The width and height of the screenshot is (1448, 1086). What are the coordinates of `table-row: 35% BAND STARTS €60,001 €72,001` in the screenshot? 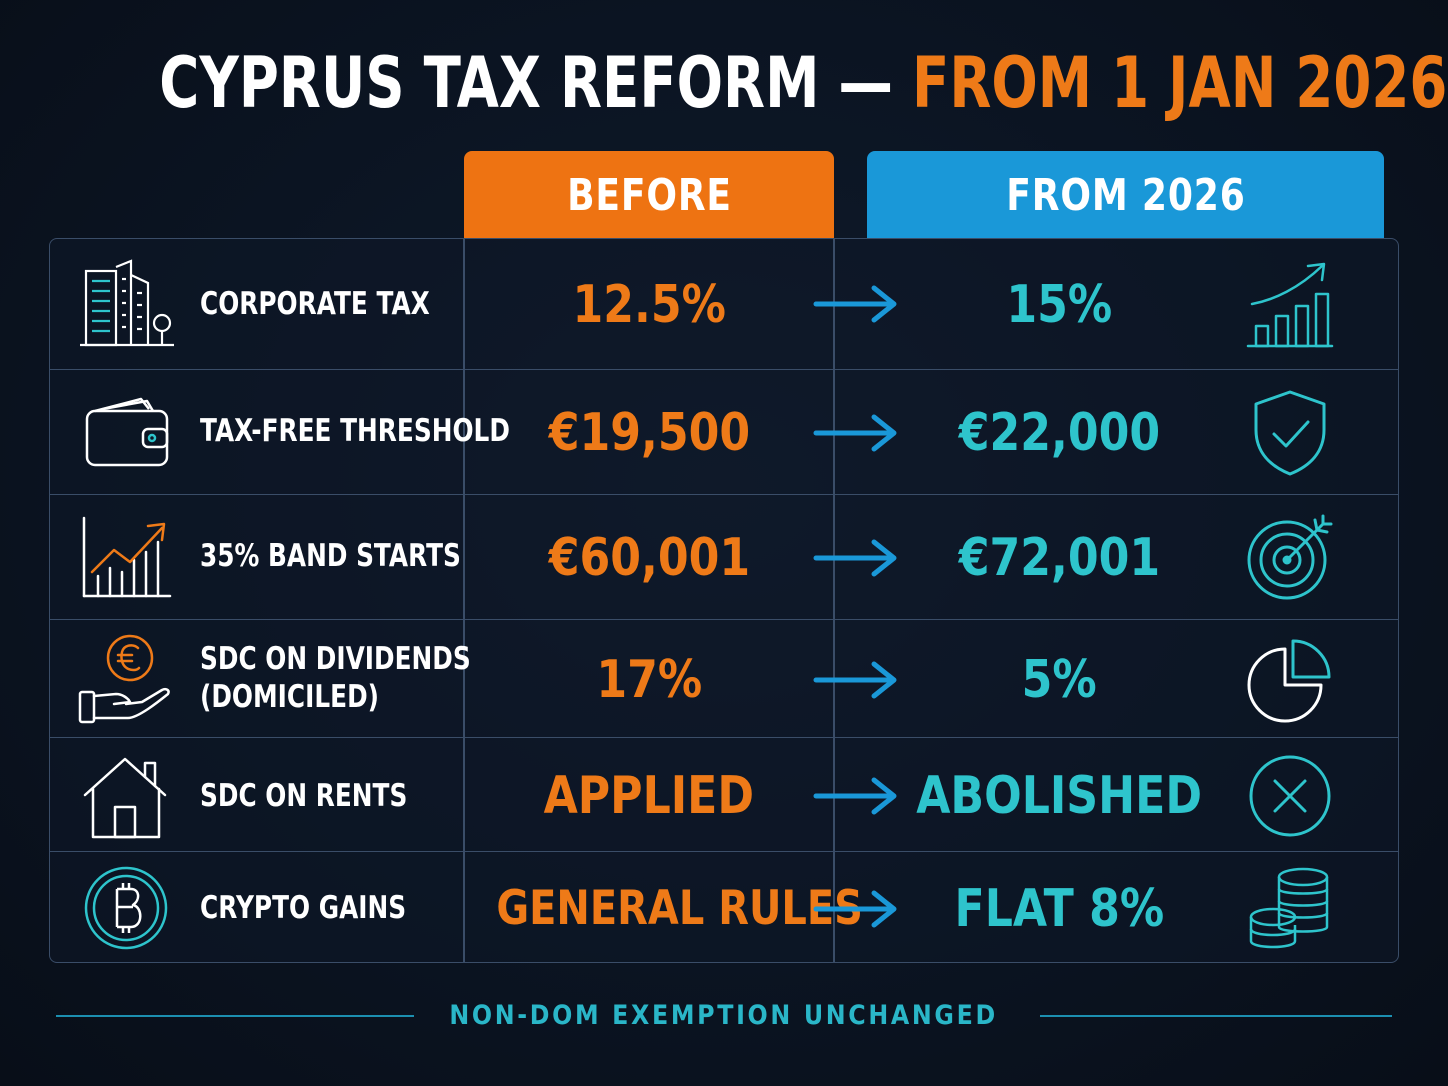 It's located at (724, 556).